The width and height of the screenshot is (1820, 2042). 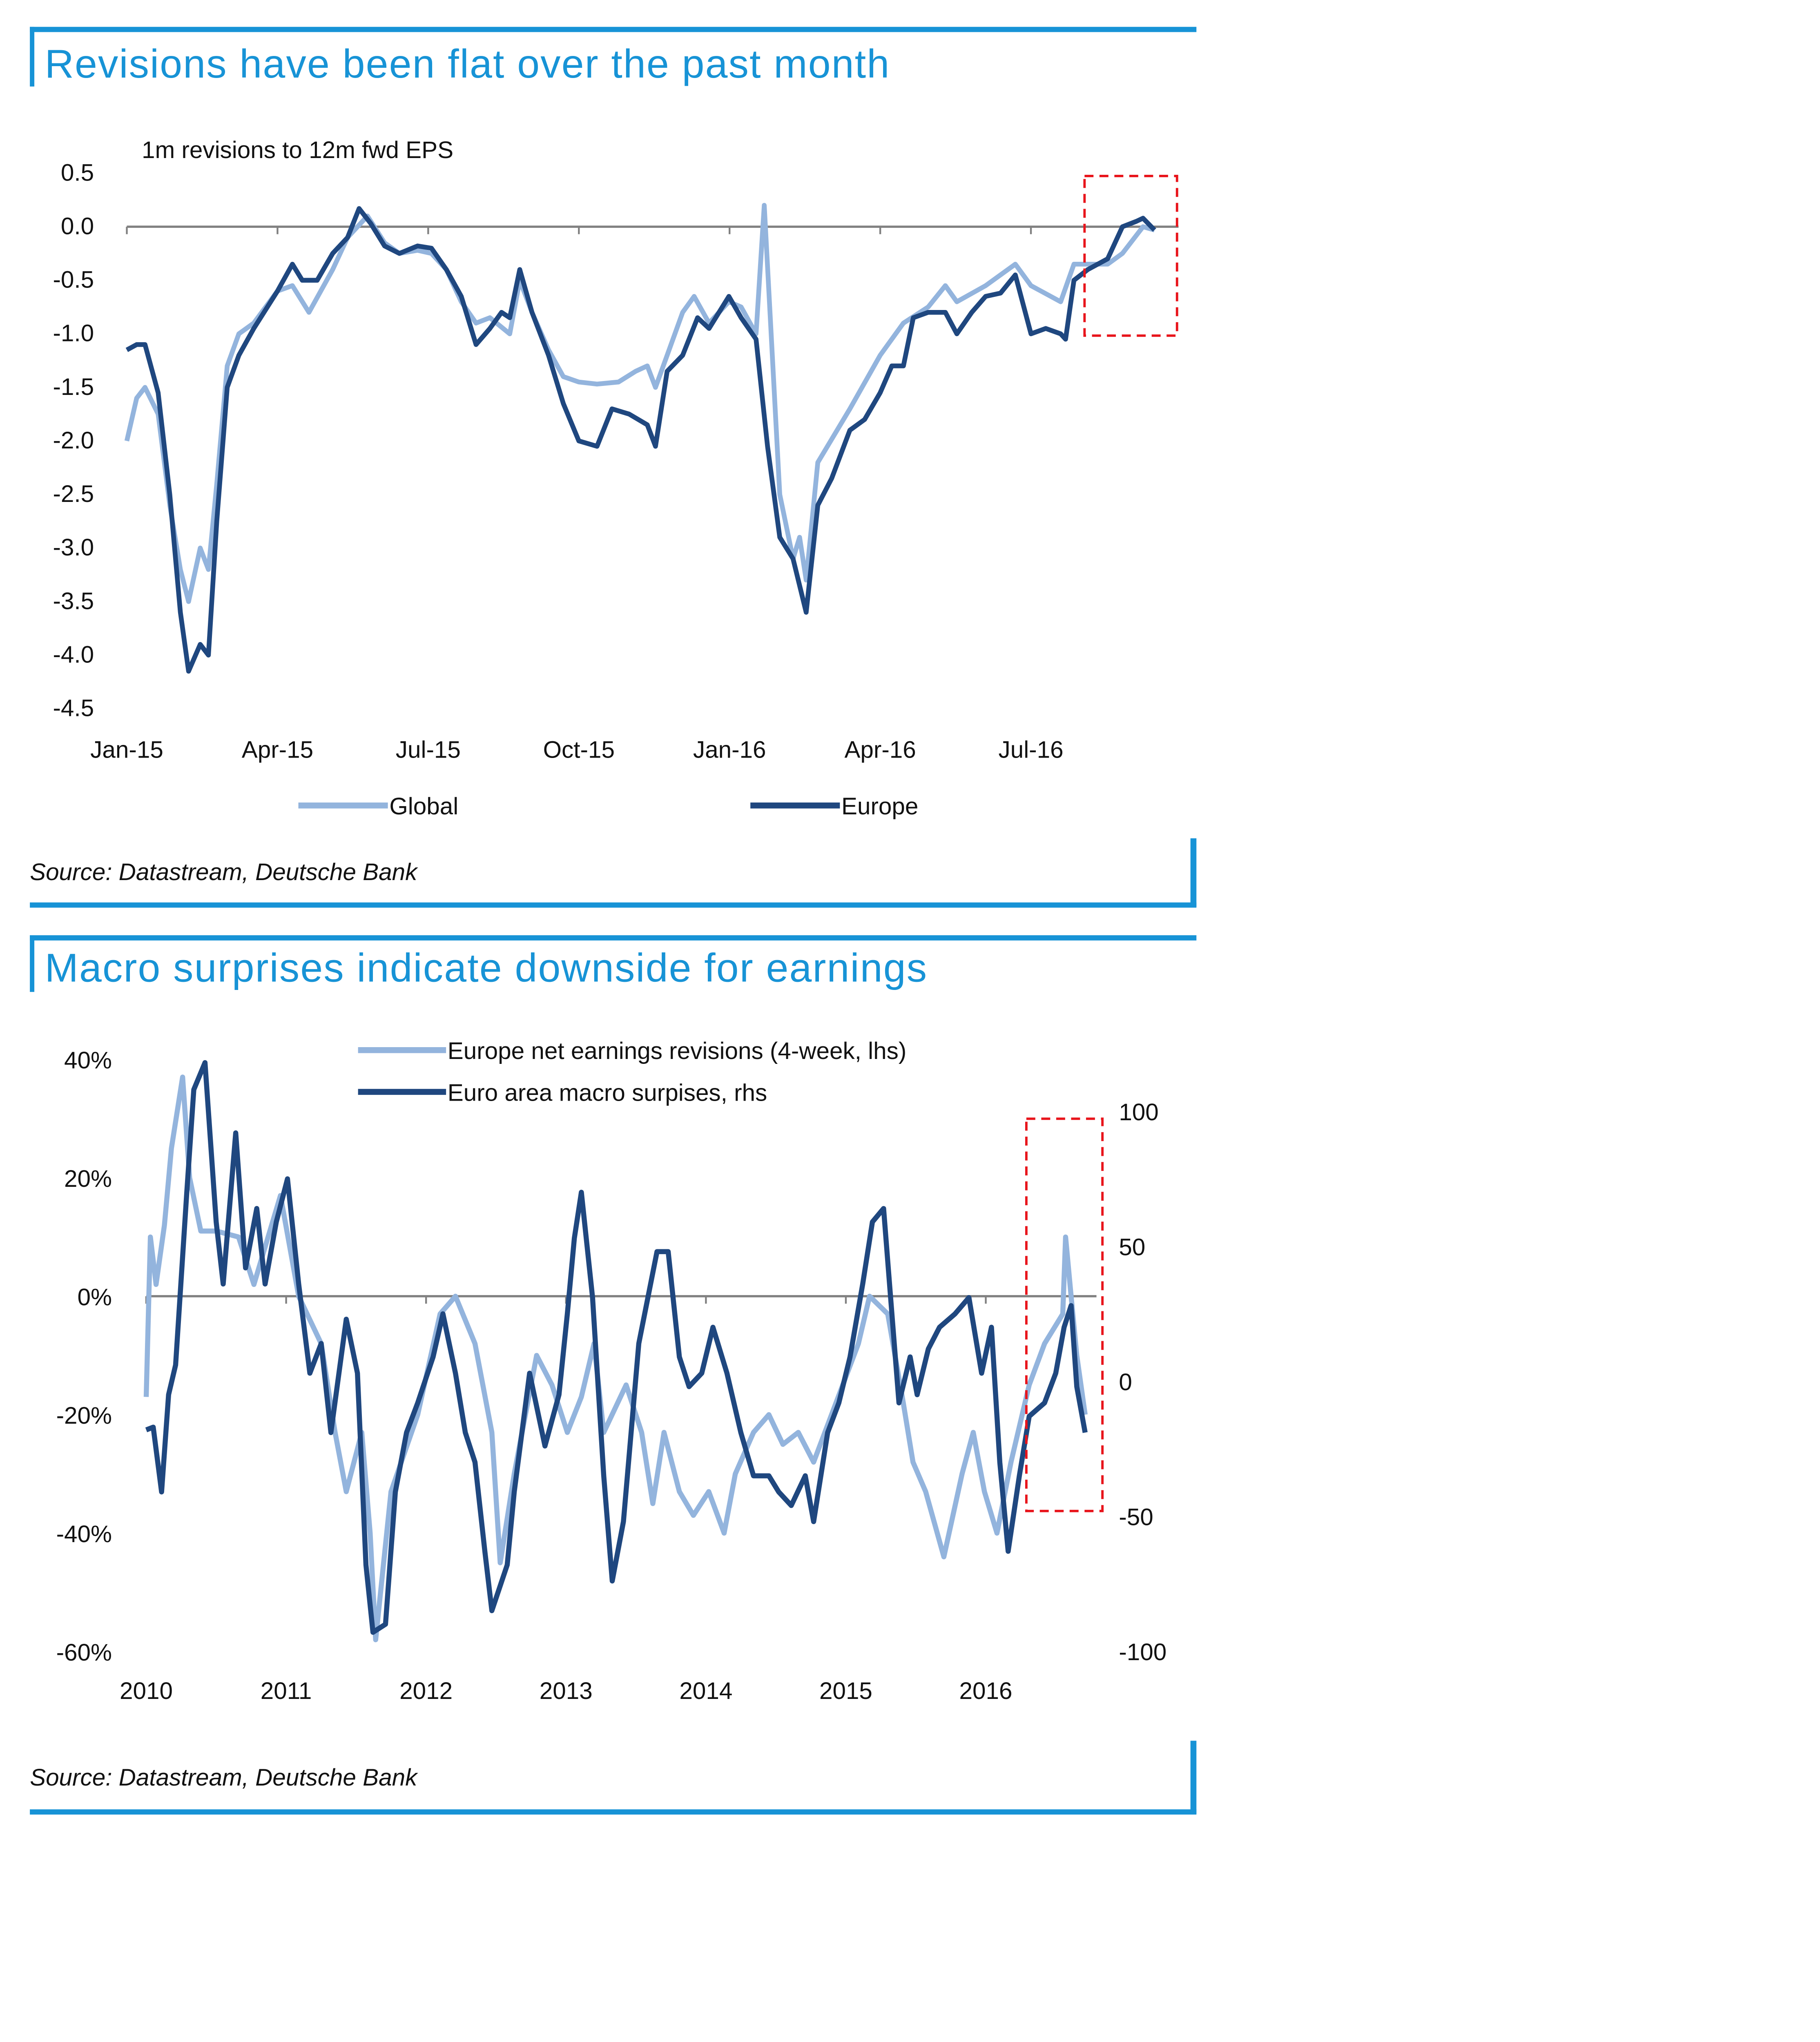 I want to click on y-tick-label: -4.5, so click(x=74, y=708).